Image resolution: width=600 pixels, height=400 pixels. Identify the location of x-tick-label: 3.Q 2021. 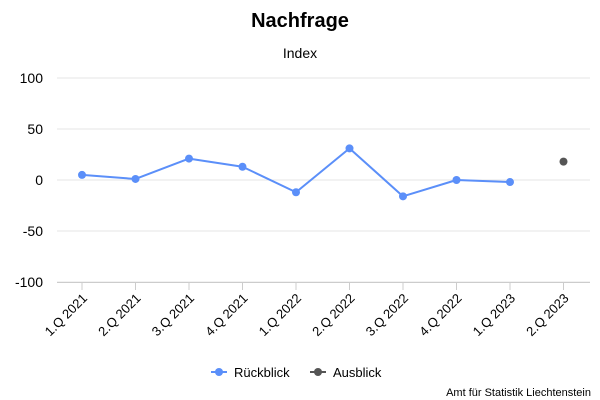
(173, 315).